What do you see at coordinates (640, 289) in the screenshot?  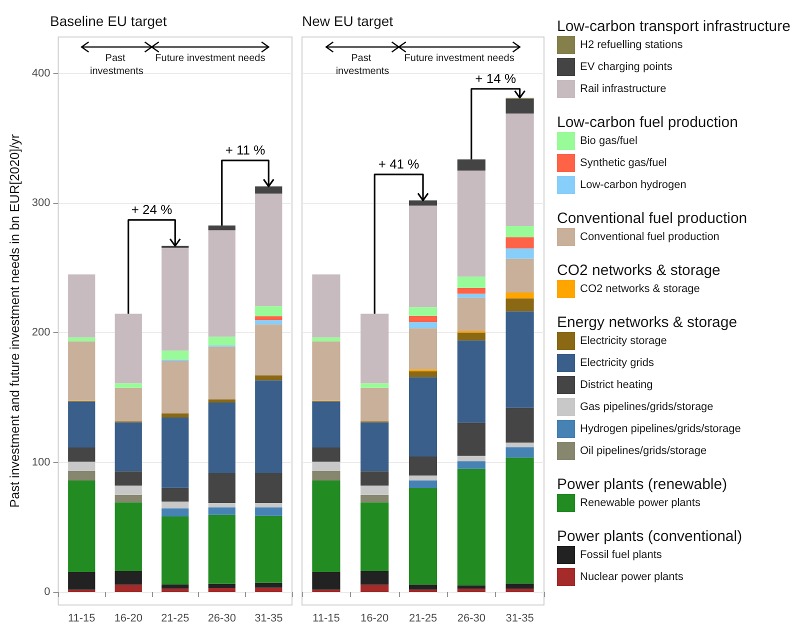 I see `legend-label: CO2 networks & storage` at bounding box center [640, 289].